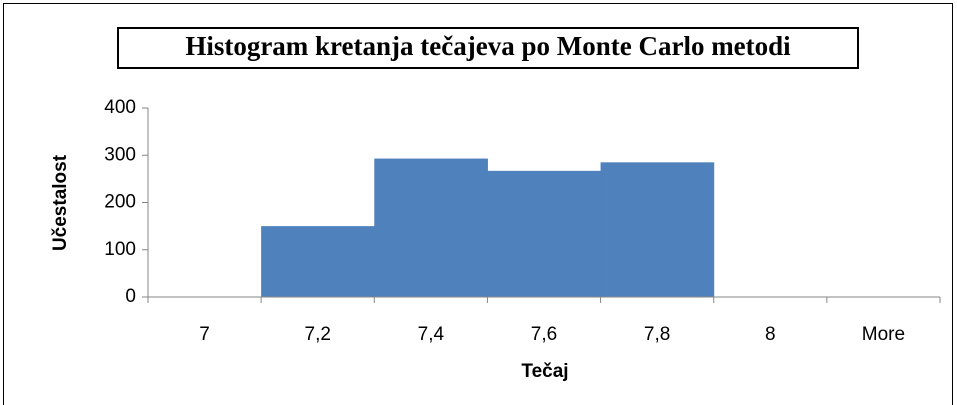  I want to click on x-tick-label: 7,6, so click(544, 334).